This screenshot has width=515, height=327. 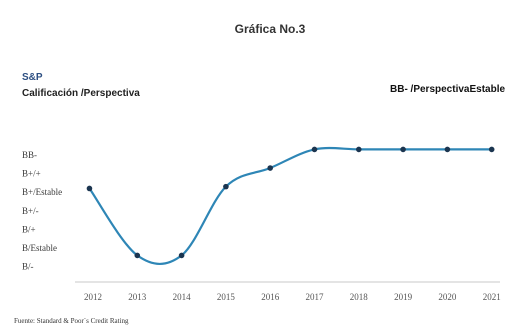 What do you see at coordinates (28, 267) in the screenshot?
I see `y-tick-label: B/-` at bounding box center [28, 267].